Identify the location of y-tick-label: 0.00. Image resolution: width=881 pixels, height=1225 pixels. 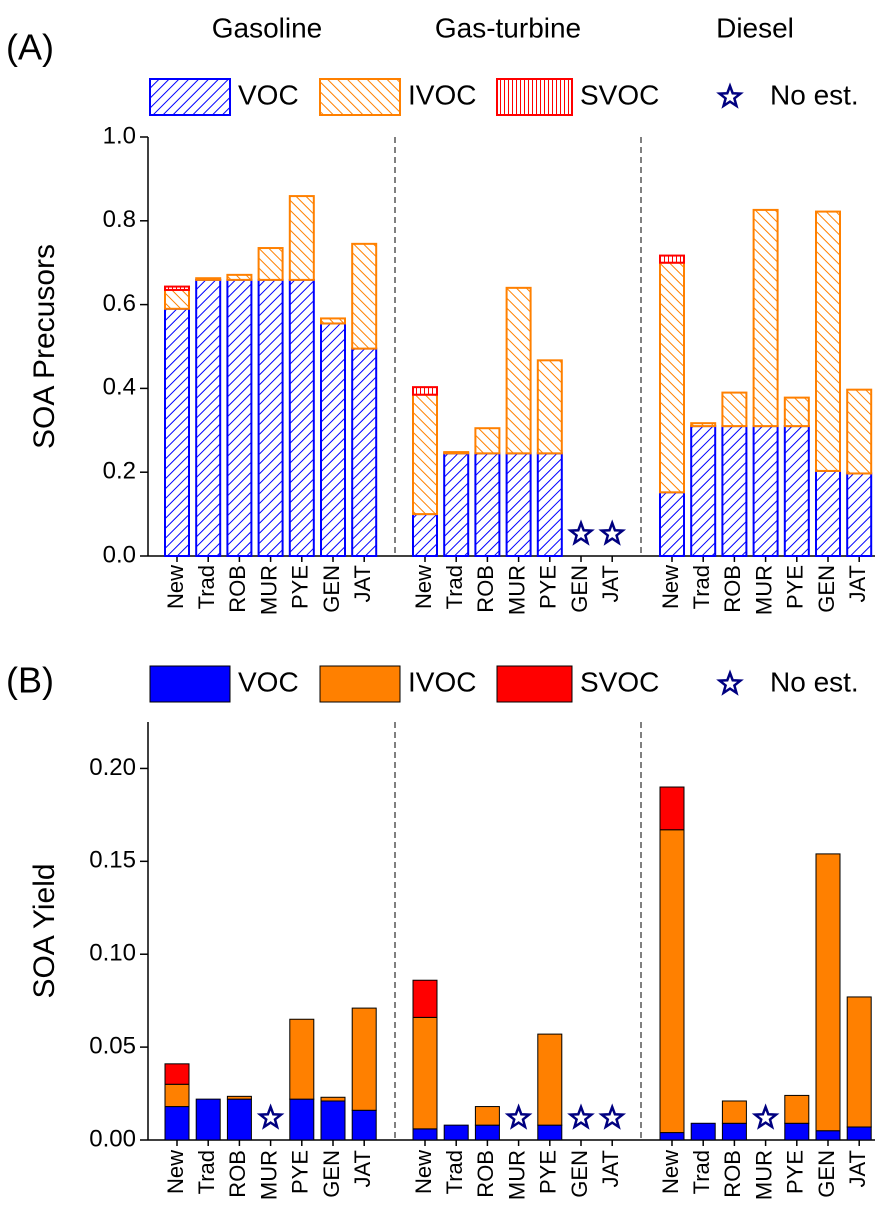
(112, 1138).